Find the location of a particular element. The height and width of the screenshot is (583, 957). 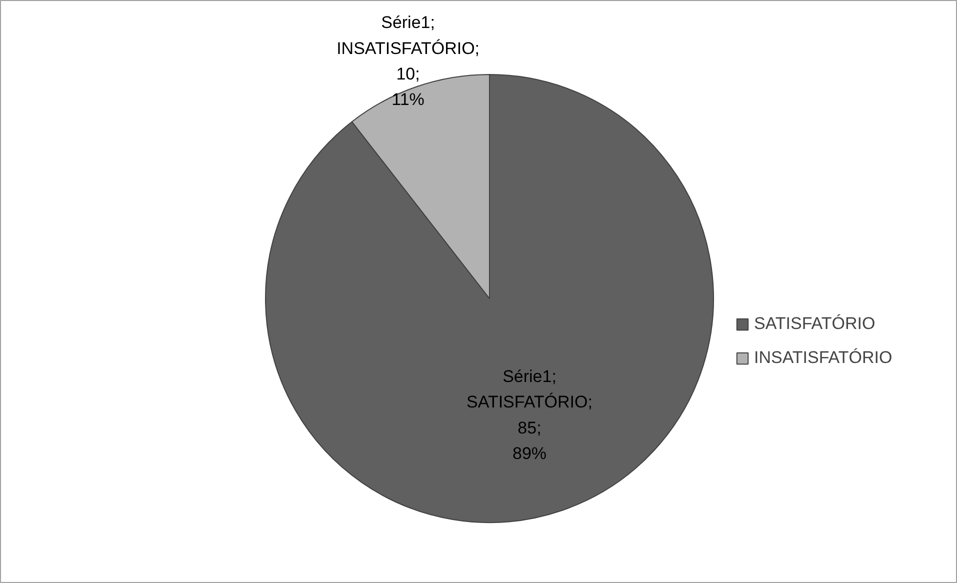

legend-label: SATISFATÓRIO is located at coordinates (815, 324).